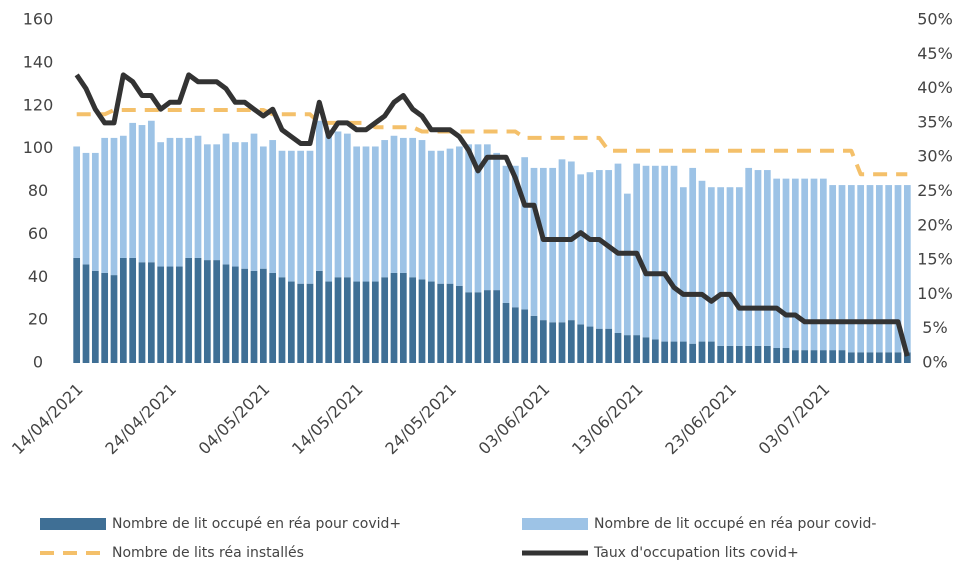 This screenshot has width=971, height=566. I want to click on y-tick-label: 0, so click(38, 362).